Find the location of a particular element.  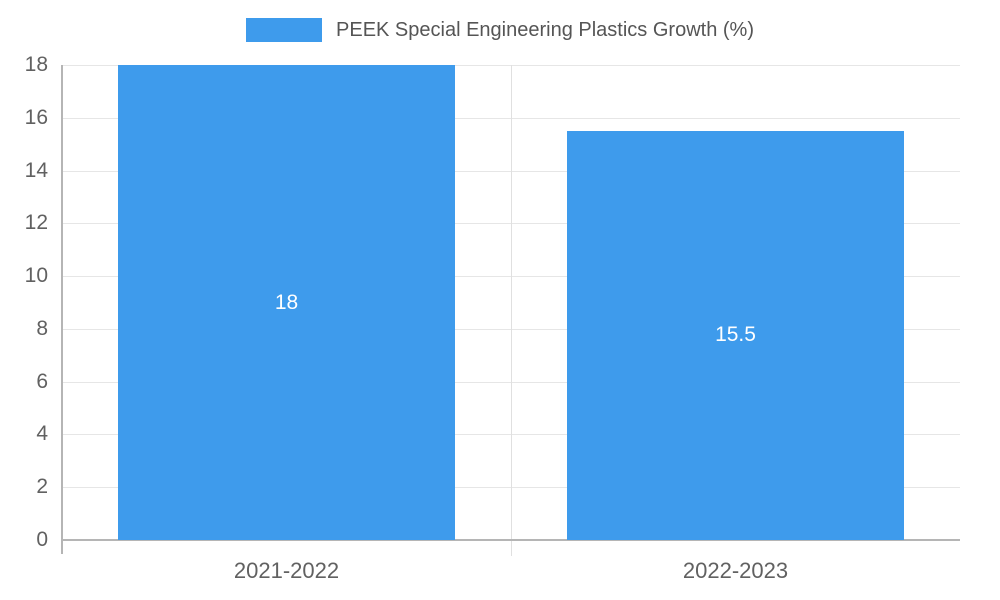

bar-value-label: 15.5 is located at coordinates (735, 335).